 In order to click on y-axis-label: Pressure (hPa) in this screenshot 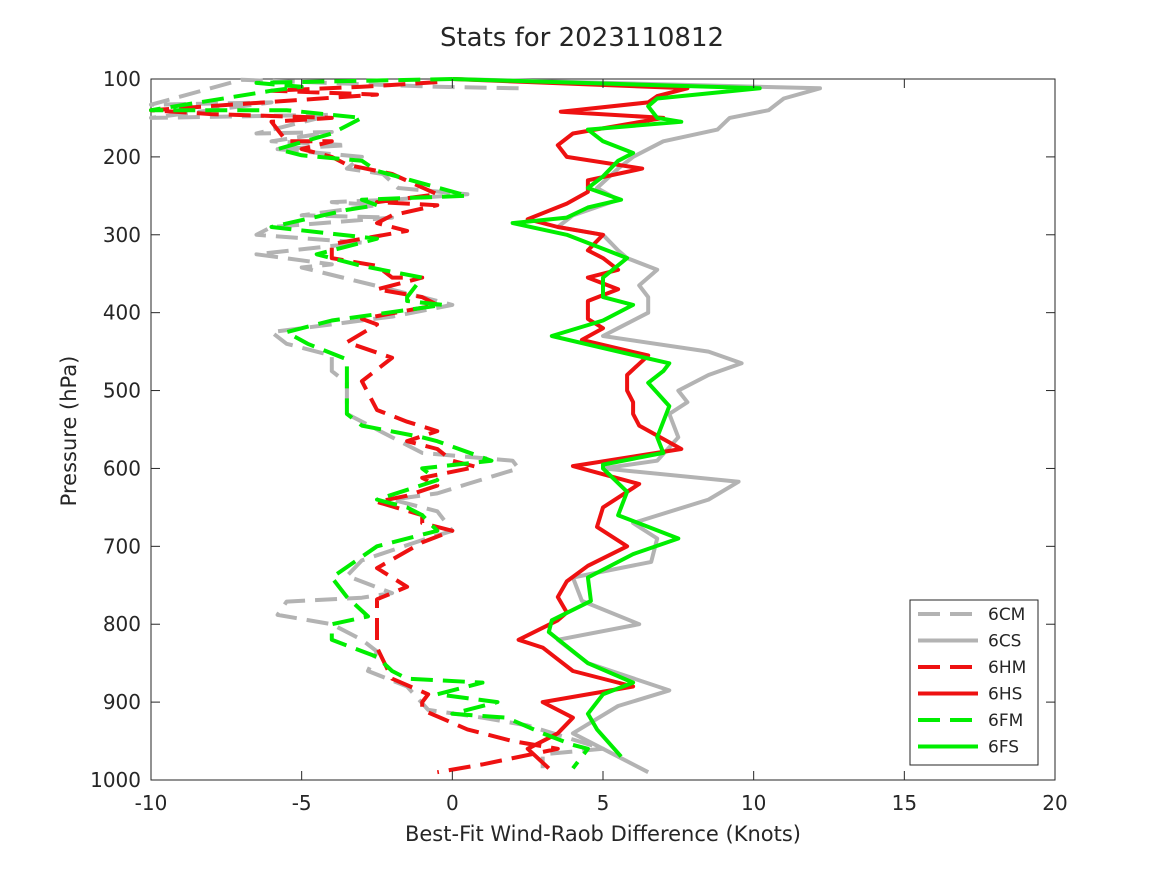, I will do `click(69, 431)`.